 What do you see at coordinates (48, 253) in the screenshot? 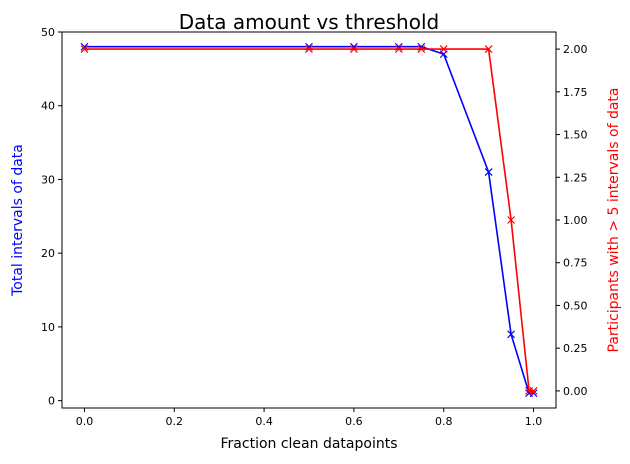
I see `left-y-tick-label: 20` at bounding box center [48, 253].